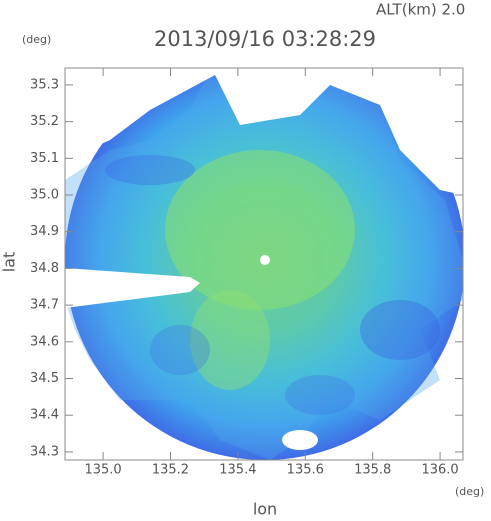 This screenshot has width=491, height=521. I want to click on y-tick-label: 35.2, so click(44, 121).